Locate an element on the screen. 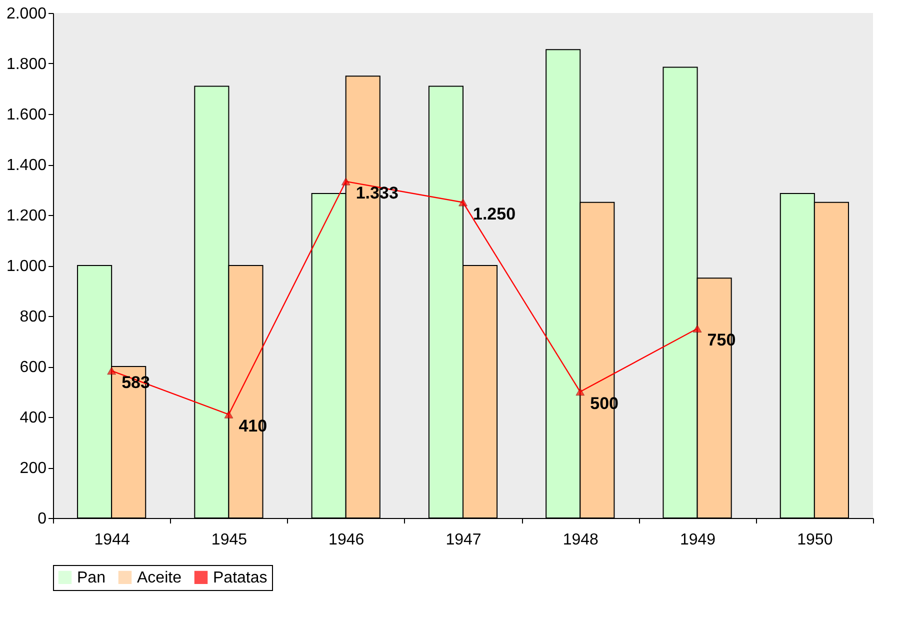 Image resolution: width=907 pixels, height=625 pixels. y-tick-label: 1.200 is located at coordinates (26, 216).